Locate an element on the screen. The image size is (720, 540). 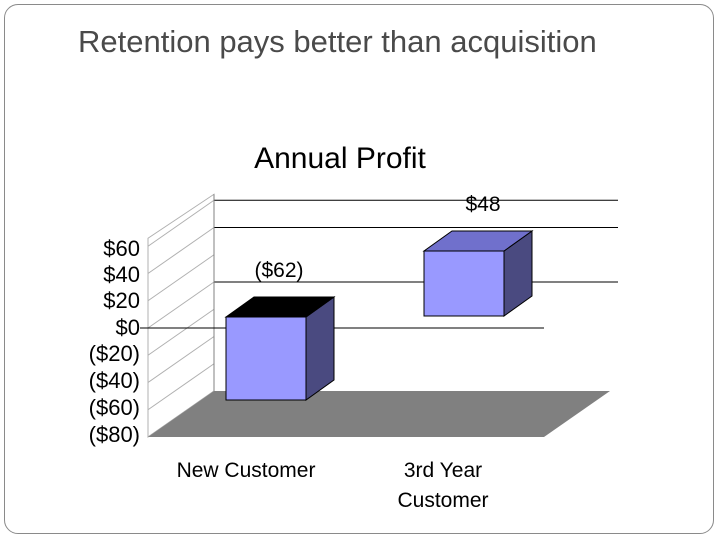
chart-floor is located at coordinates (379, 414).